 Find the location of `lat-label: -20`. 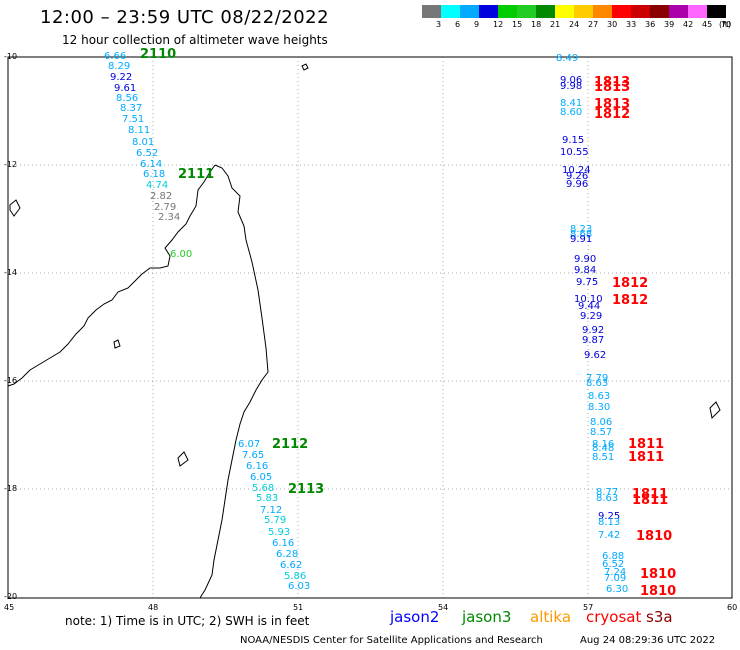

lat-label: -20 is located at coordinates (11, 596).